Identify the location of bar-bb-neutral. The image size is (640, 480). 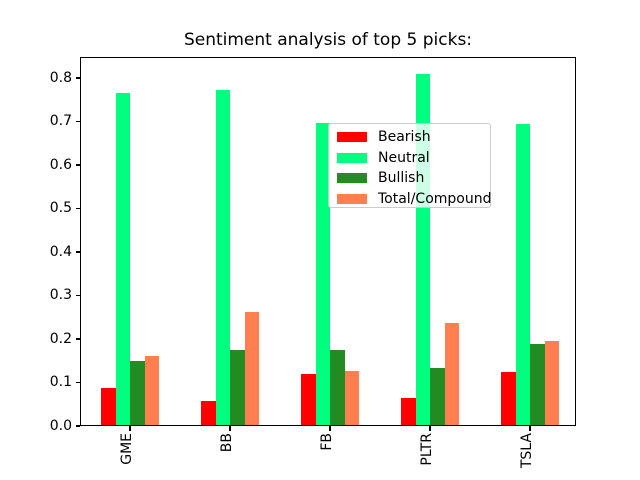
(222, 257).